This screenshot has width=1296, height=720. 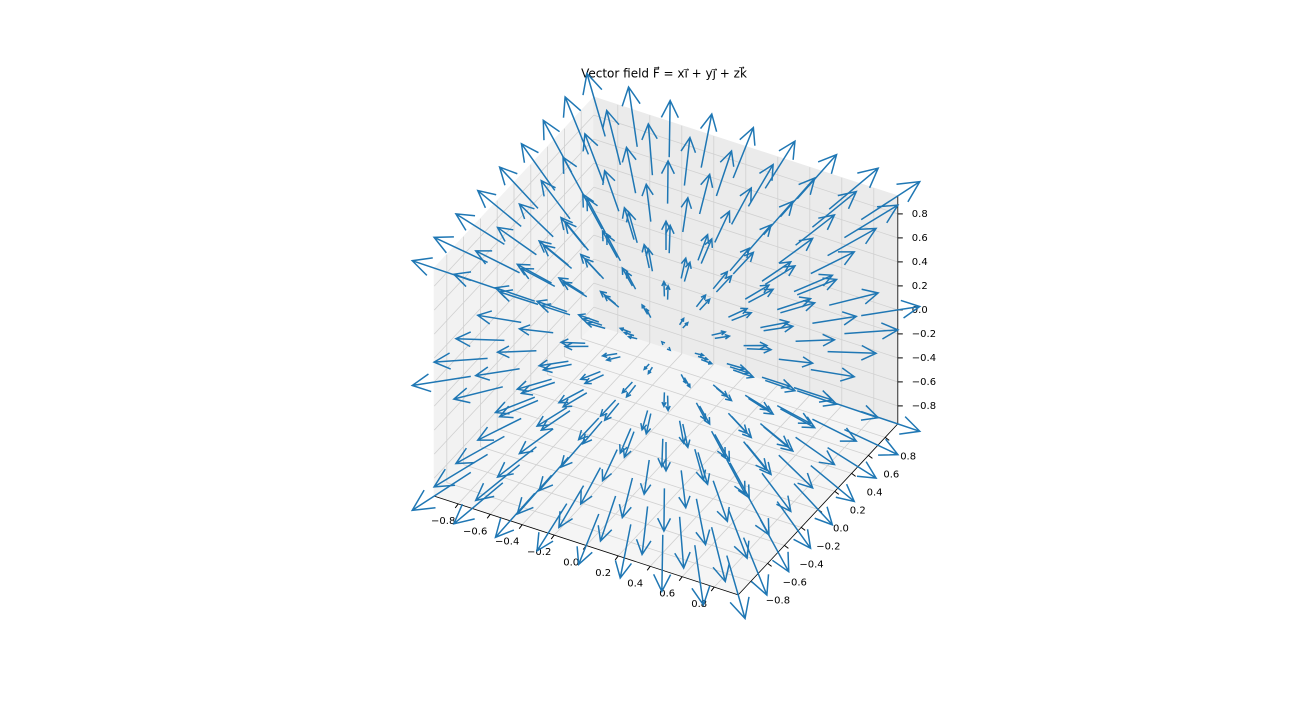 I want to click on x-tick-label: −0.2, so click(x=539, y=552).